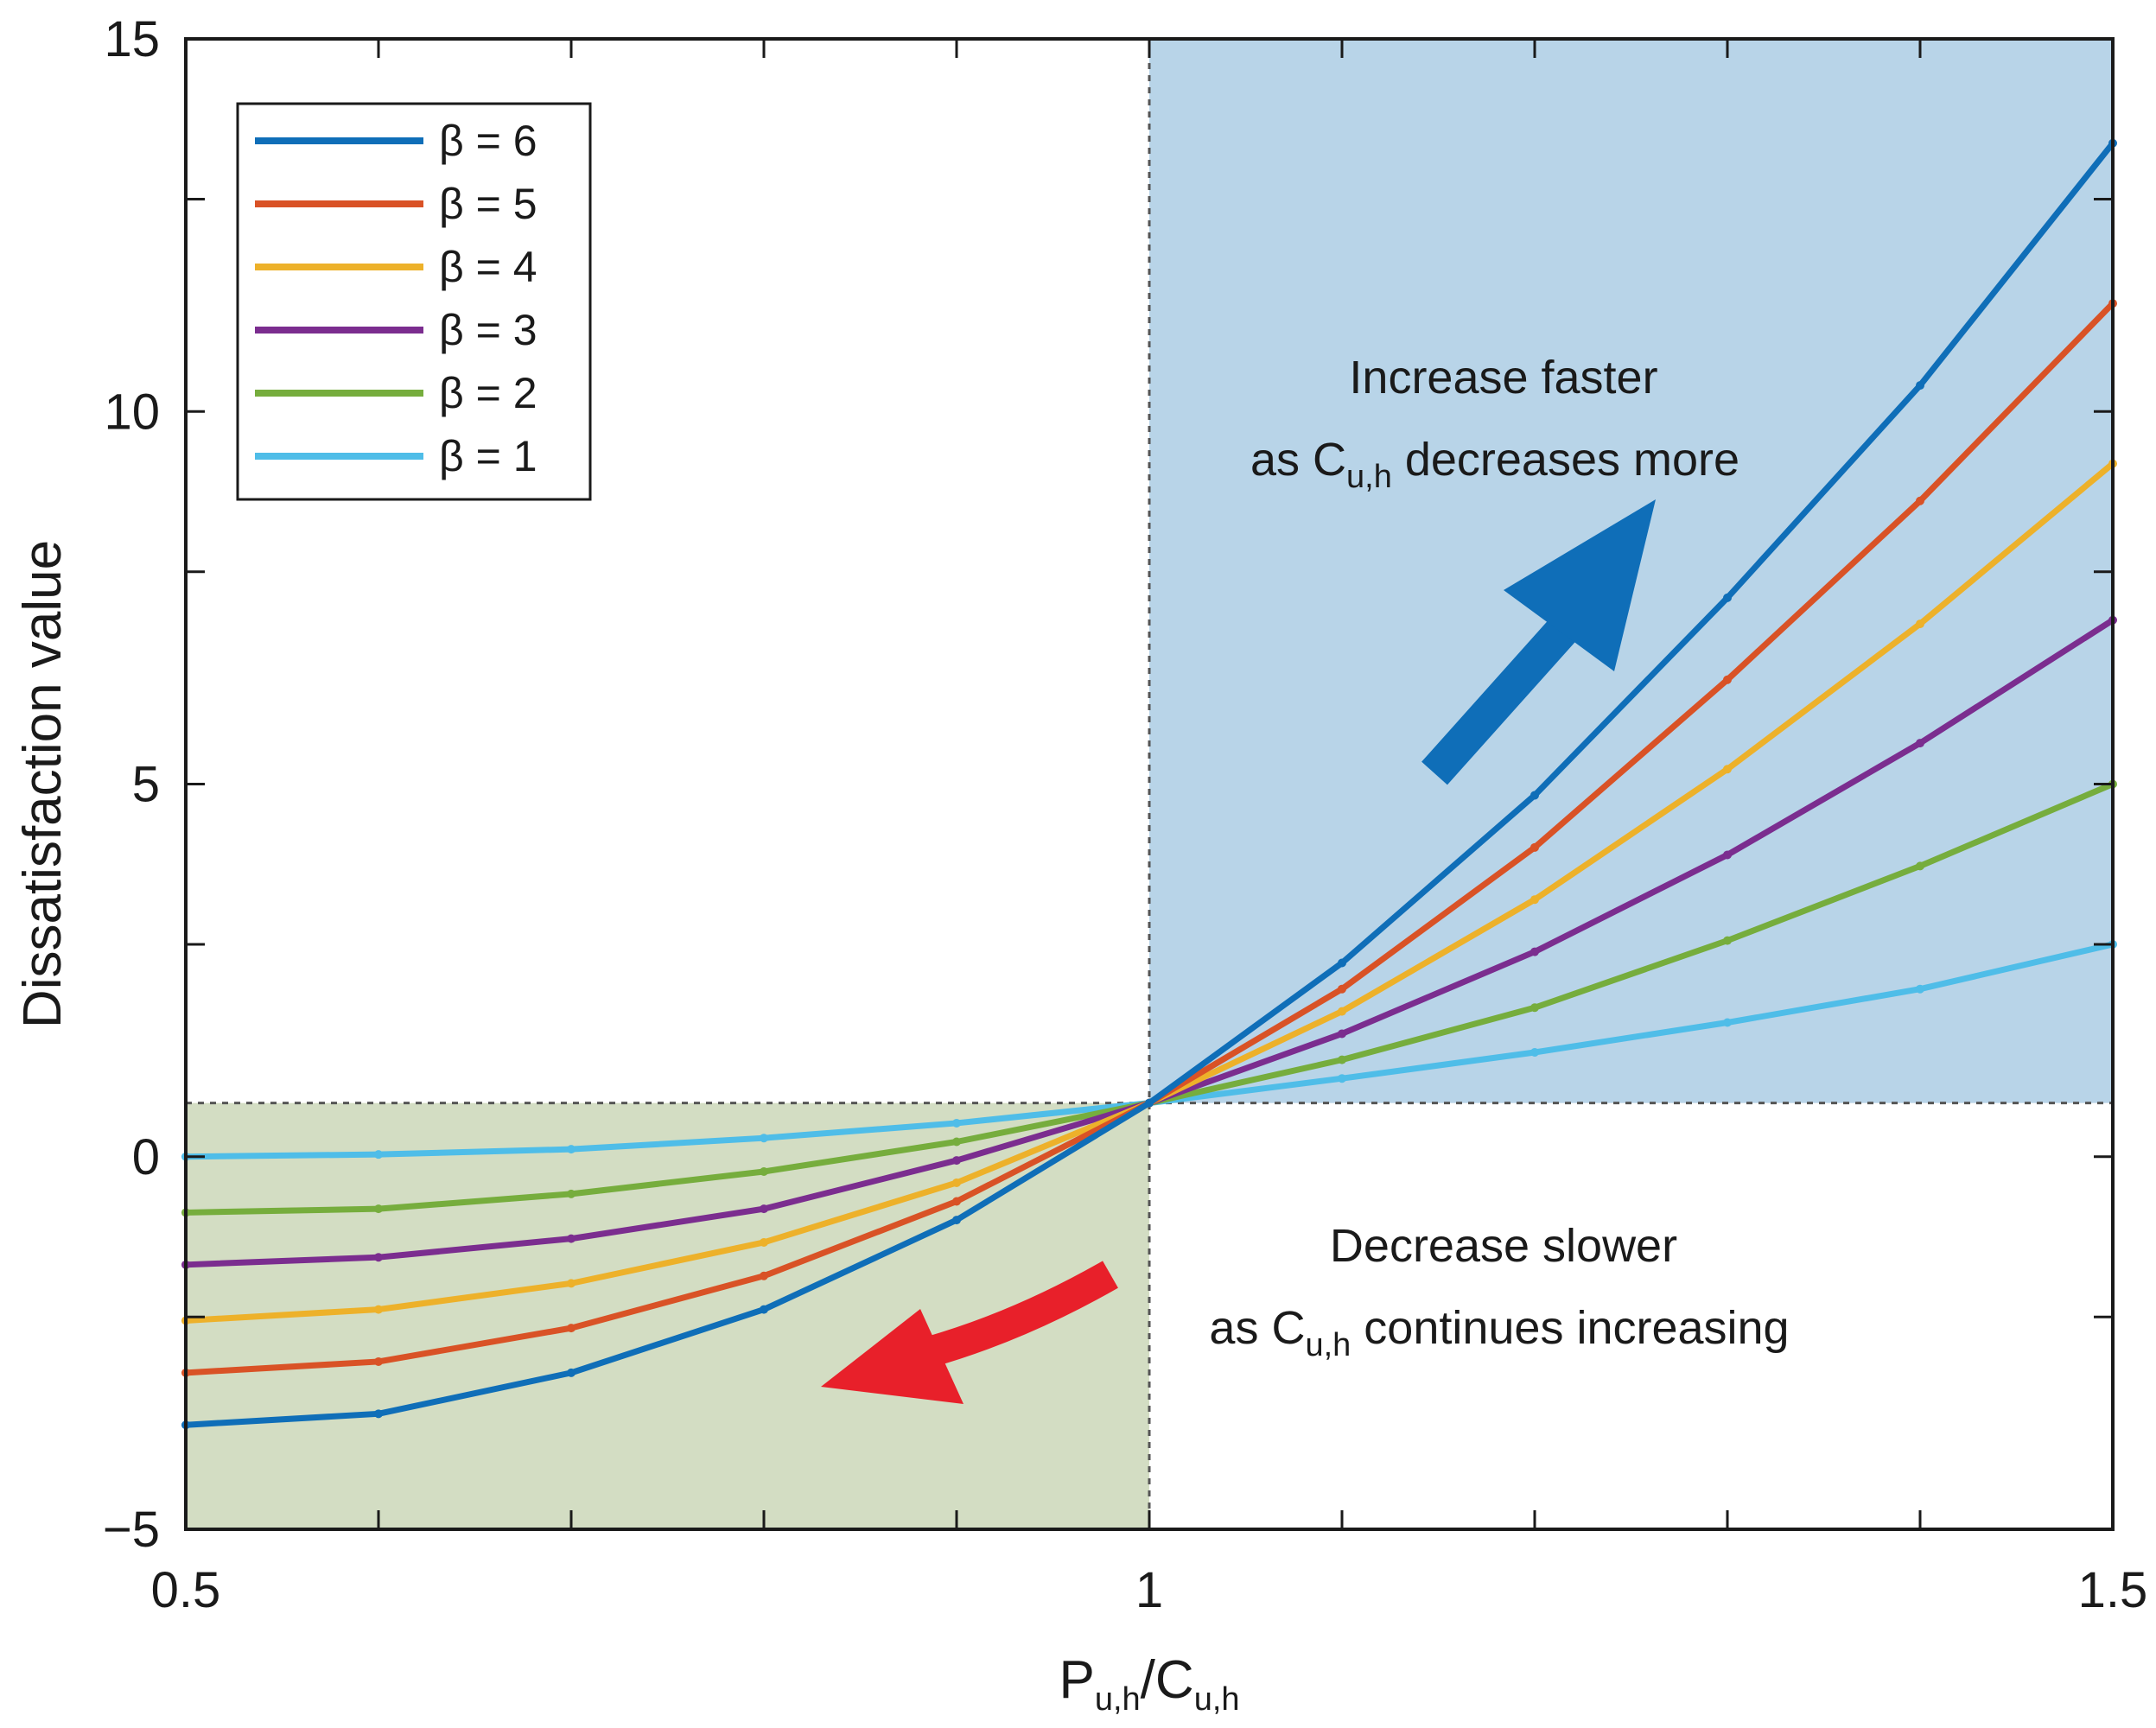 The image size is (2156, 1728). What do you see at coordinates (131, 1530) in the screenshot?
I see `y-tick-label: −5` at bounding box center [131, 1530].